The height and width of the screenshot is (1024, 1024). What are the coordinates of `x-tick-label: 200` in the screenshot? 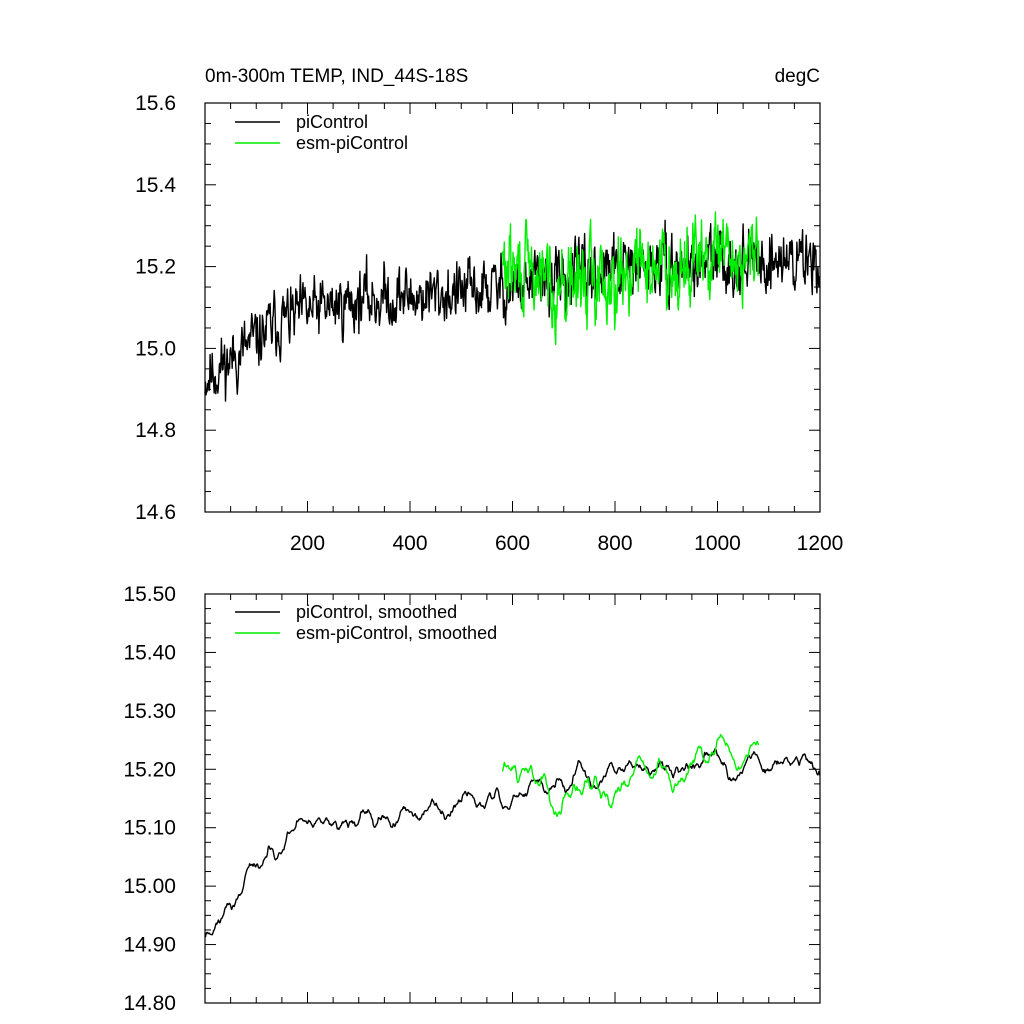 It's located at (307, 543).